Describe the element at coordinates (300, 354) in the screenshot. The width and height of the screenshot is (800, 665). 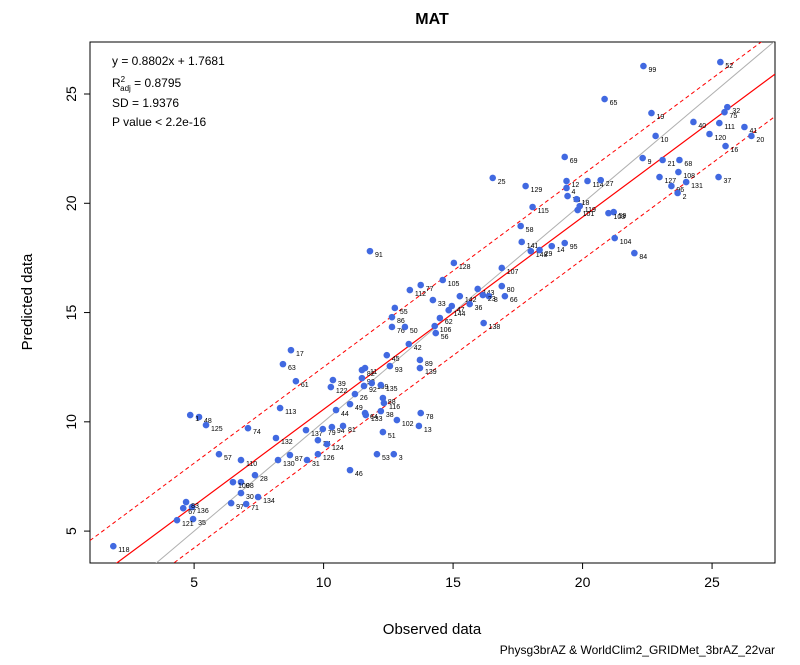
I see `point-label: 17` at that location.